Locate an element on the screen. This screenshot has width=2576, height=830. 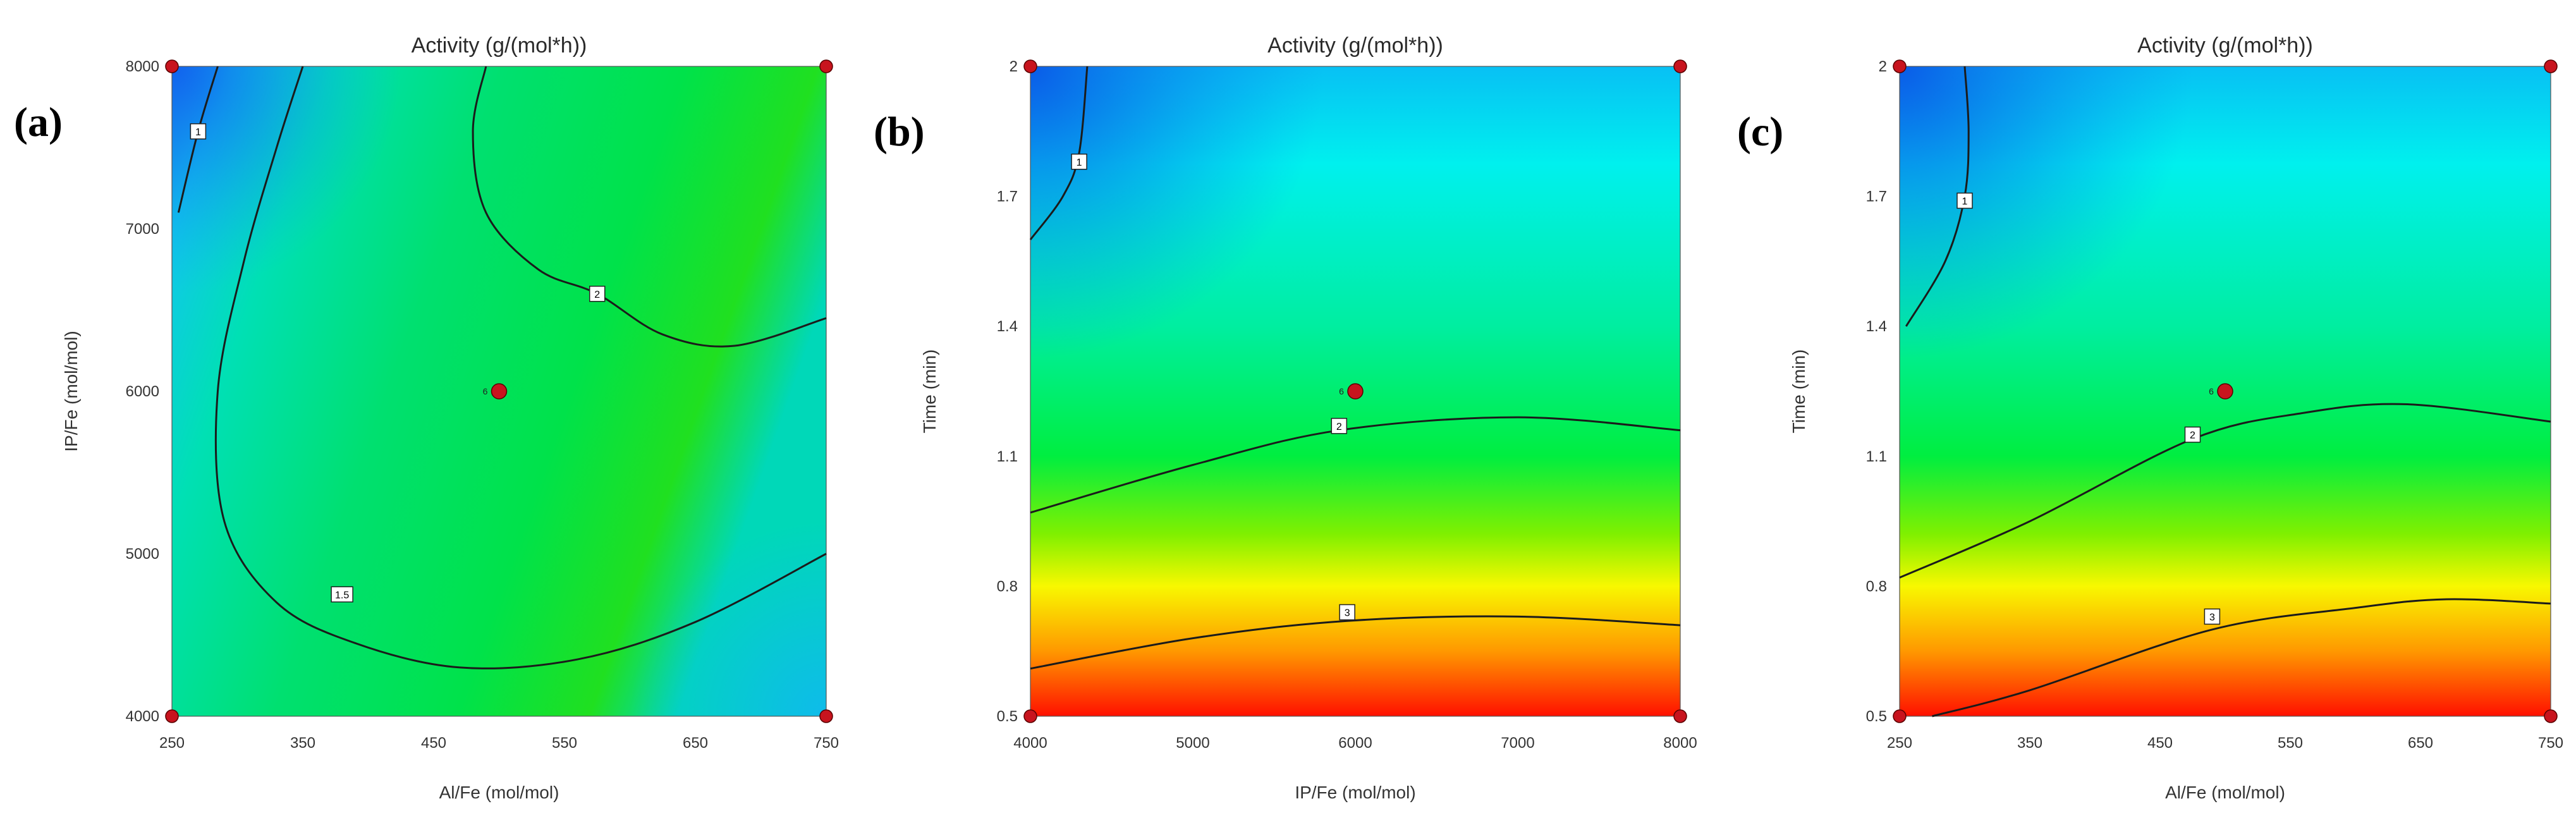
panel-label: (b) is located at coordinates (899, 132).